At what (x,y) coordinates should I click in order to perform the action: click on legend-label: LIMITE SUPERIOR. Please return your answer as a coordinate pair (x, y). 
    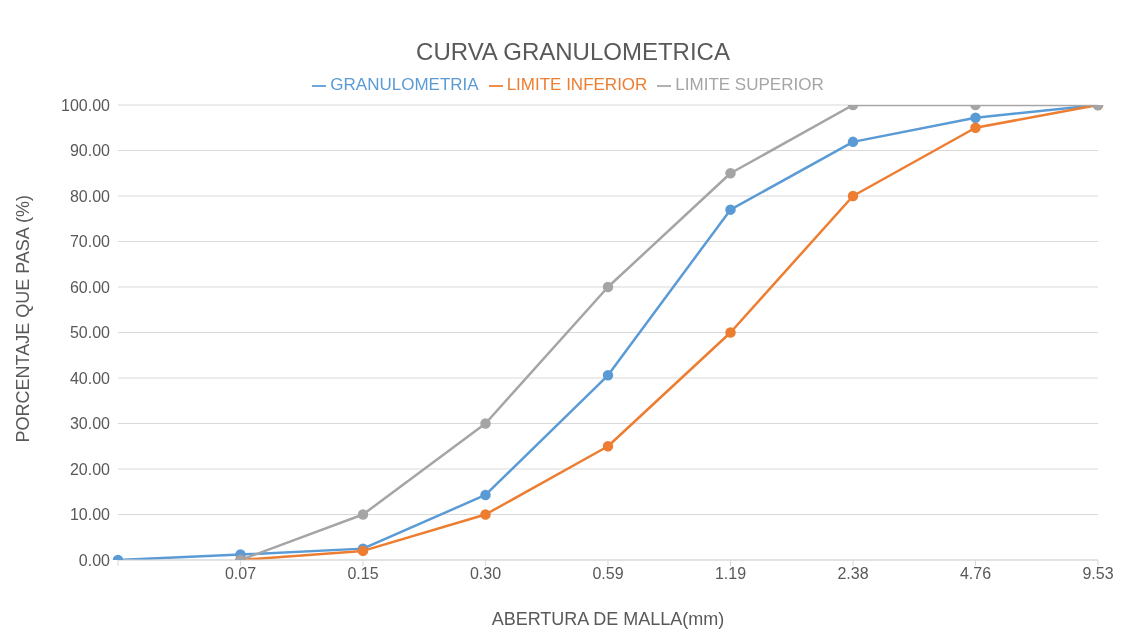
    Looking at the image, I should click on (749, 84).